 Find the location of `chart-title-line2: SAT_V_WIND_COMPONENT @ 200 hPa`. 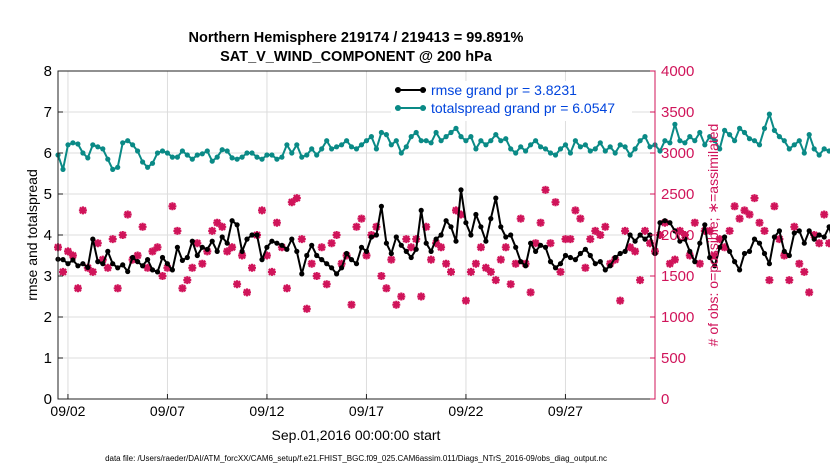

chart-title-line2: SAT_V_WIND_COMPONENT @ 200 hPa is located at coordinates (356, 57).